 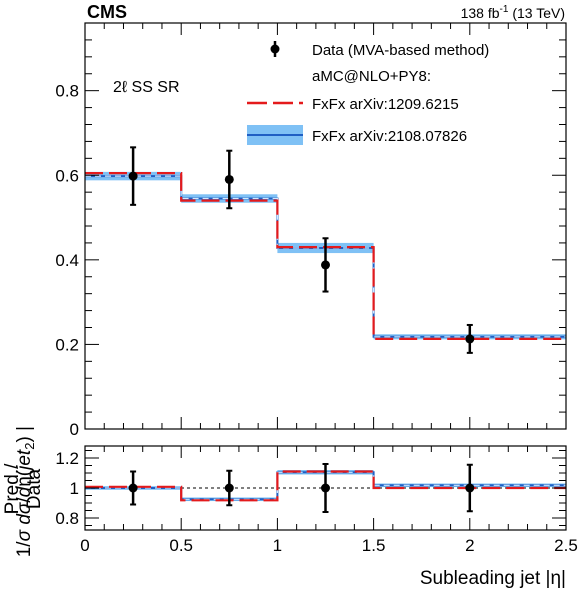 What do you see at coordinates (67, 518) in the screenshot?
I see `ratio-y-tick-label: 0.8` at bounding box center [67, 518].